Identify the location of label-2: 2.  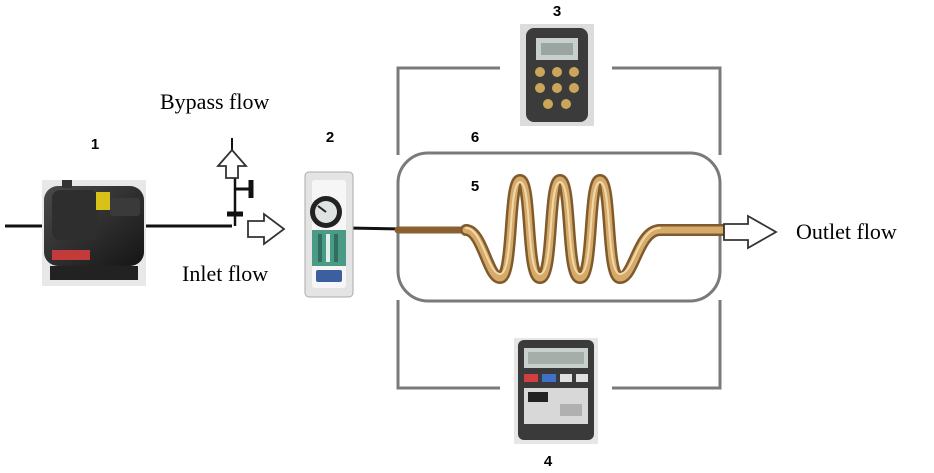
(330, 137).